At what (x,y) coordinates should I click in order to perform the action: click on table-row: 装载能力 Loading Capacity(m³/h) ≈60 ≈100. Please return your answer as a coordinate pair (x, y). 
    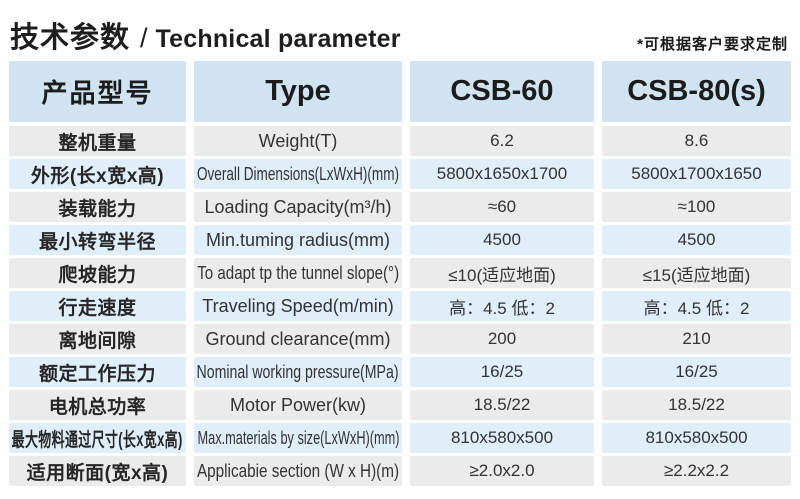
    Looking at the image, I should click on (400, 207).